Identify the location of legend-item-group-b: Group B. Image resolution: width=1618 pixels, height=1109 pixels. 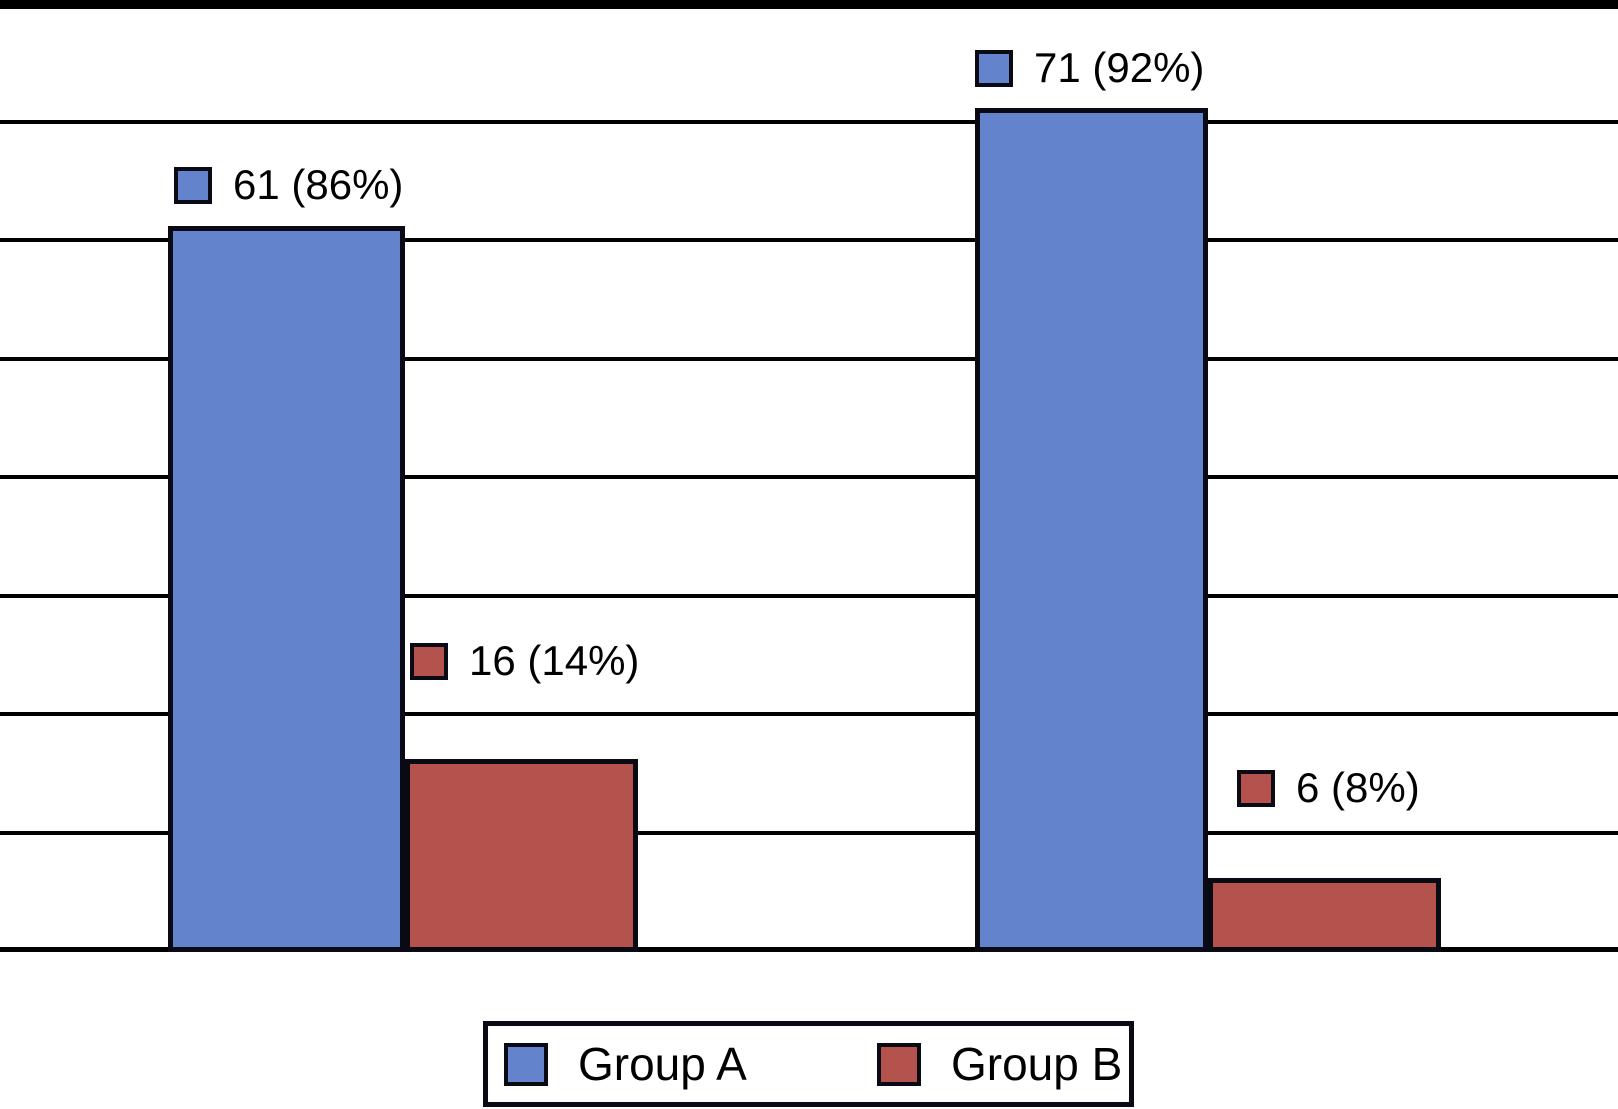
(999, 1064).